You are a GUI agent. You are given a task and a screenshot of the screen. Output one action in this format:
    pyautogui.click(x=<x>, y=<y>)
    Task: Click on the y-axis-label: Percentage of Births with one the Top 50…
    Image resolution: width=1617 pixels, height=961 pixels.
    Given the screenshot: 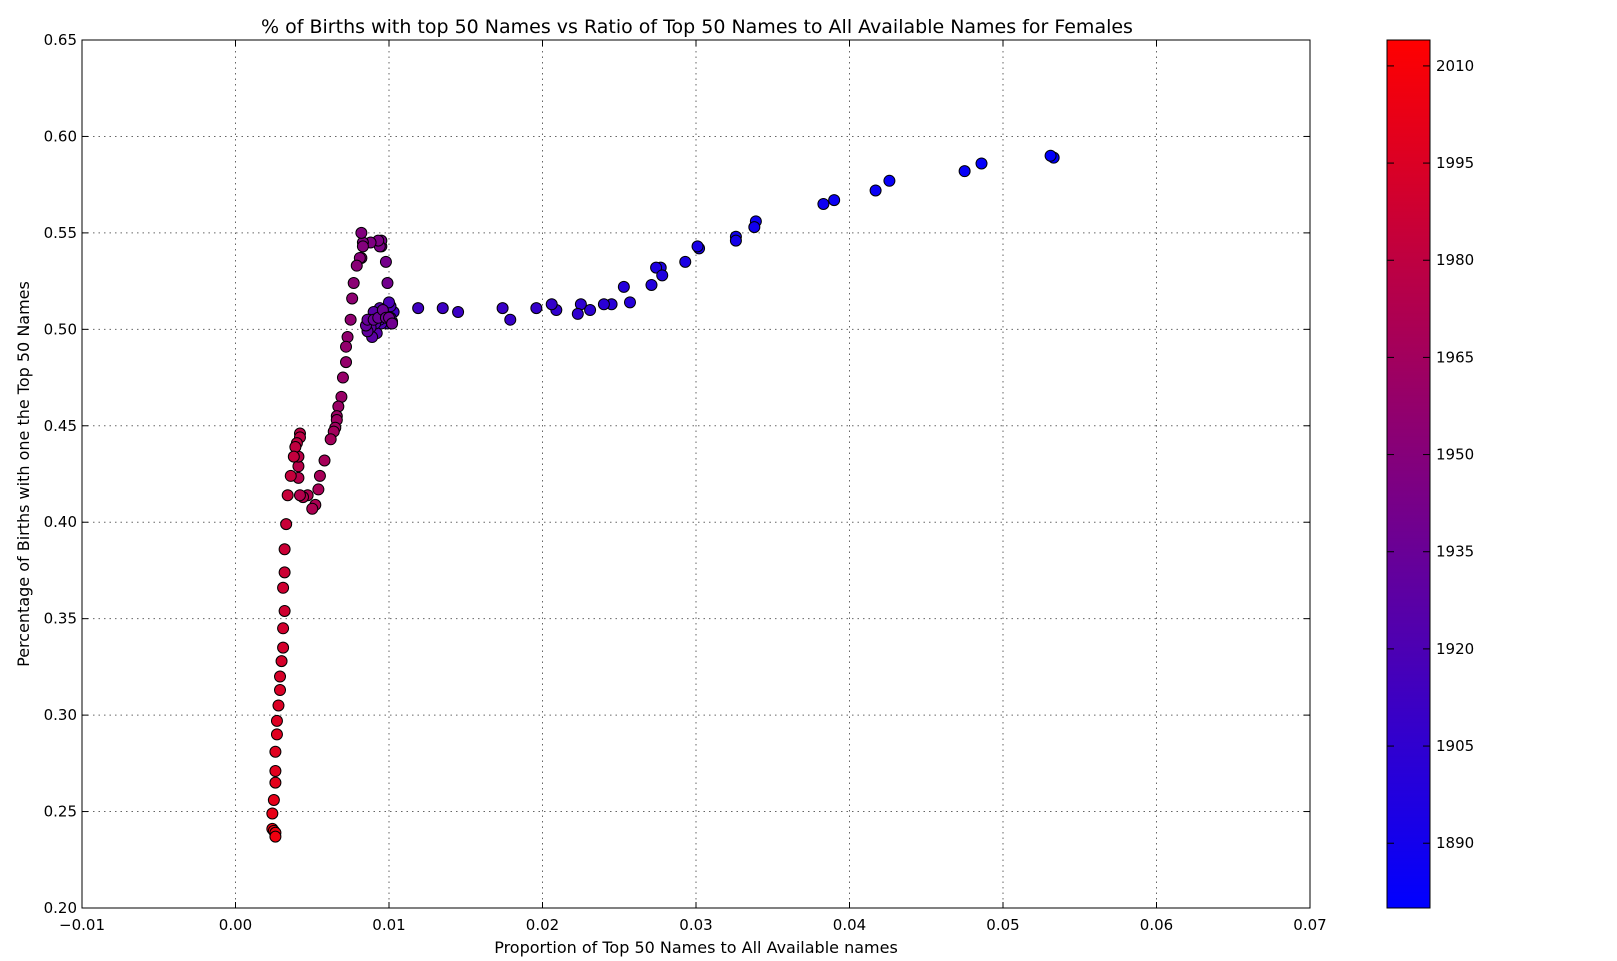 What is the action you would take?
    pyautogui.click(x=23, y=474)
    